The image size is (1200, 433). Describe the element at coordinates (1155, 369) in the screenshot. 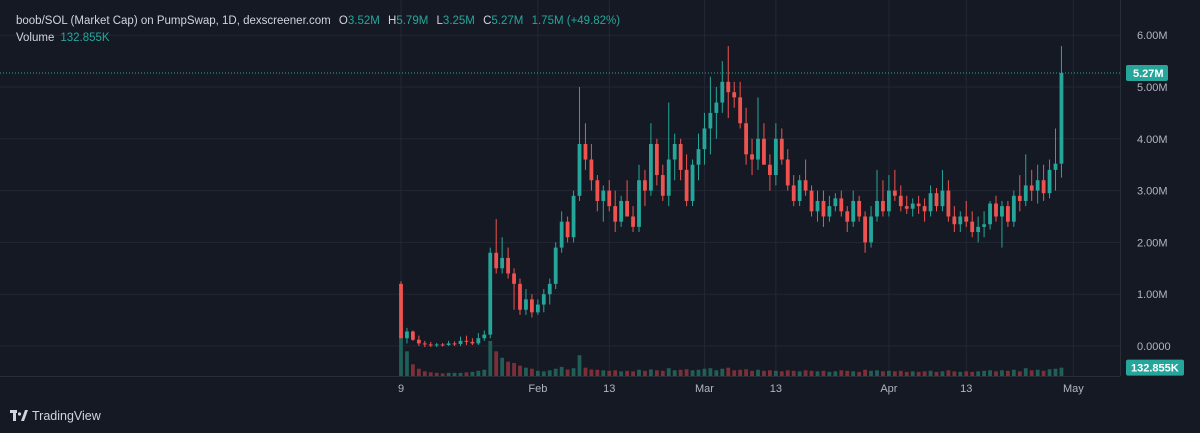

I see `last-volume-label: 132.855K` at that location.